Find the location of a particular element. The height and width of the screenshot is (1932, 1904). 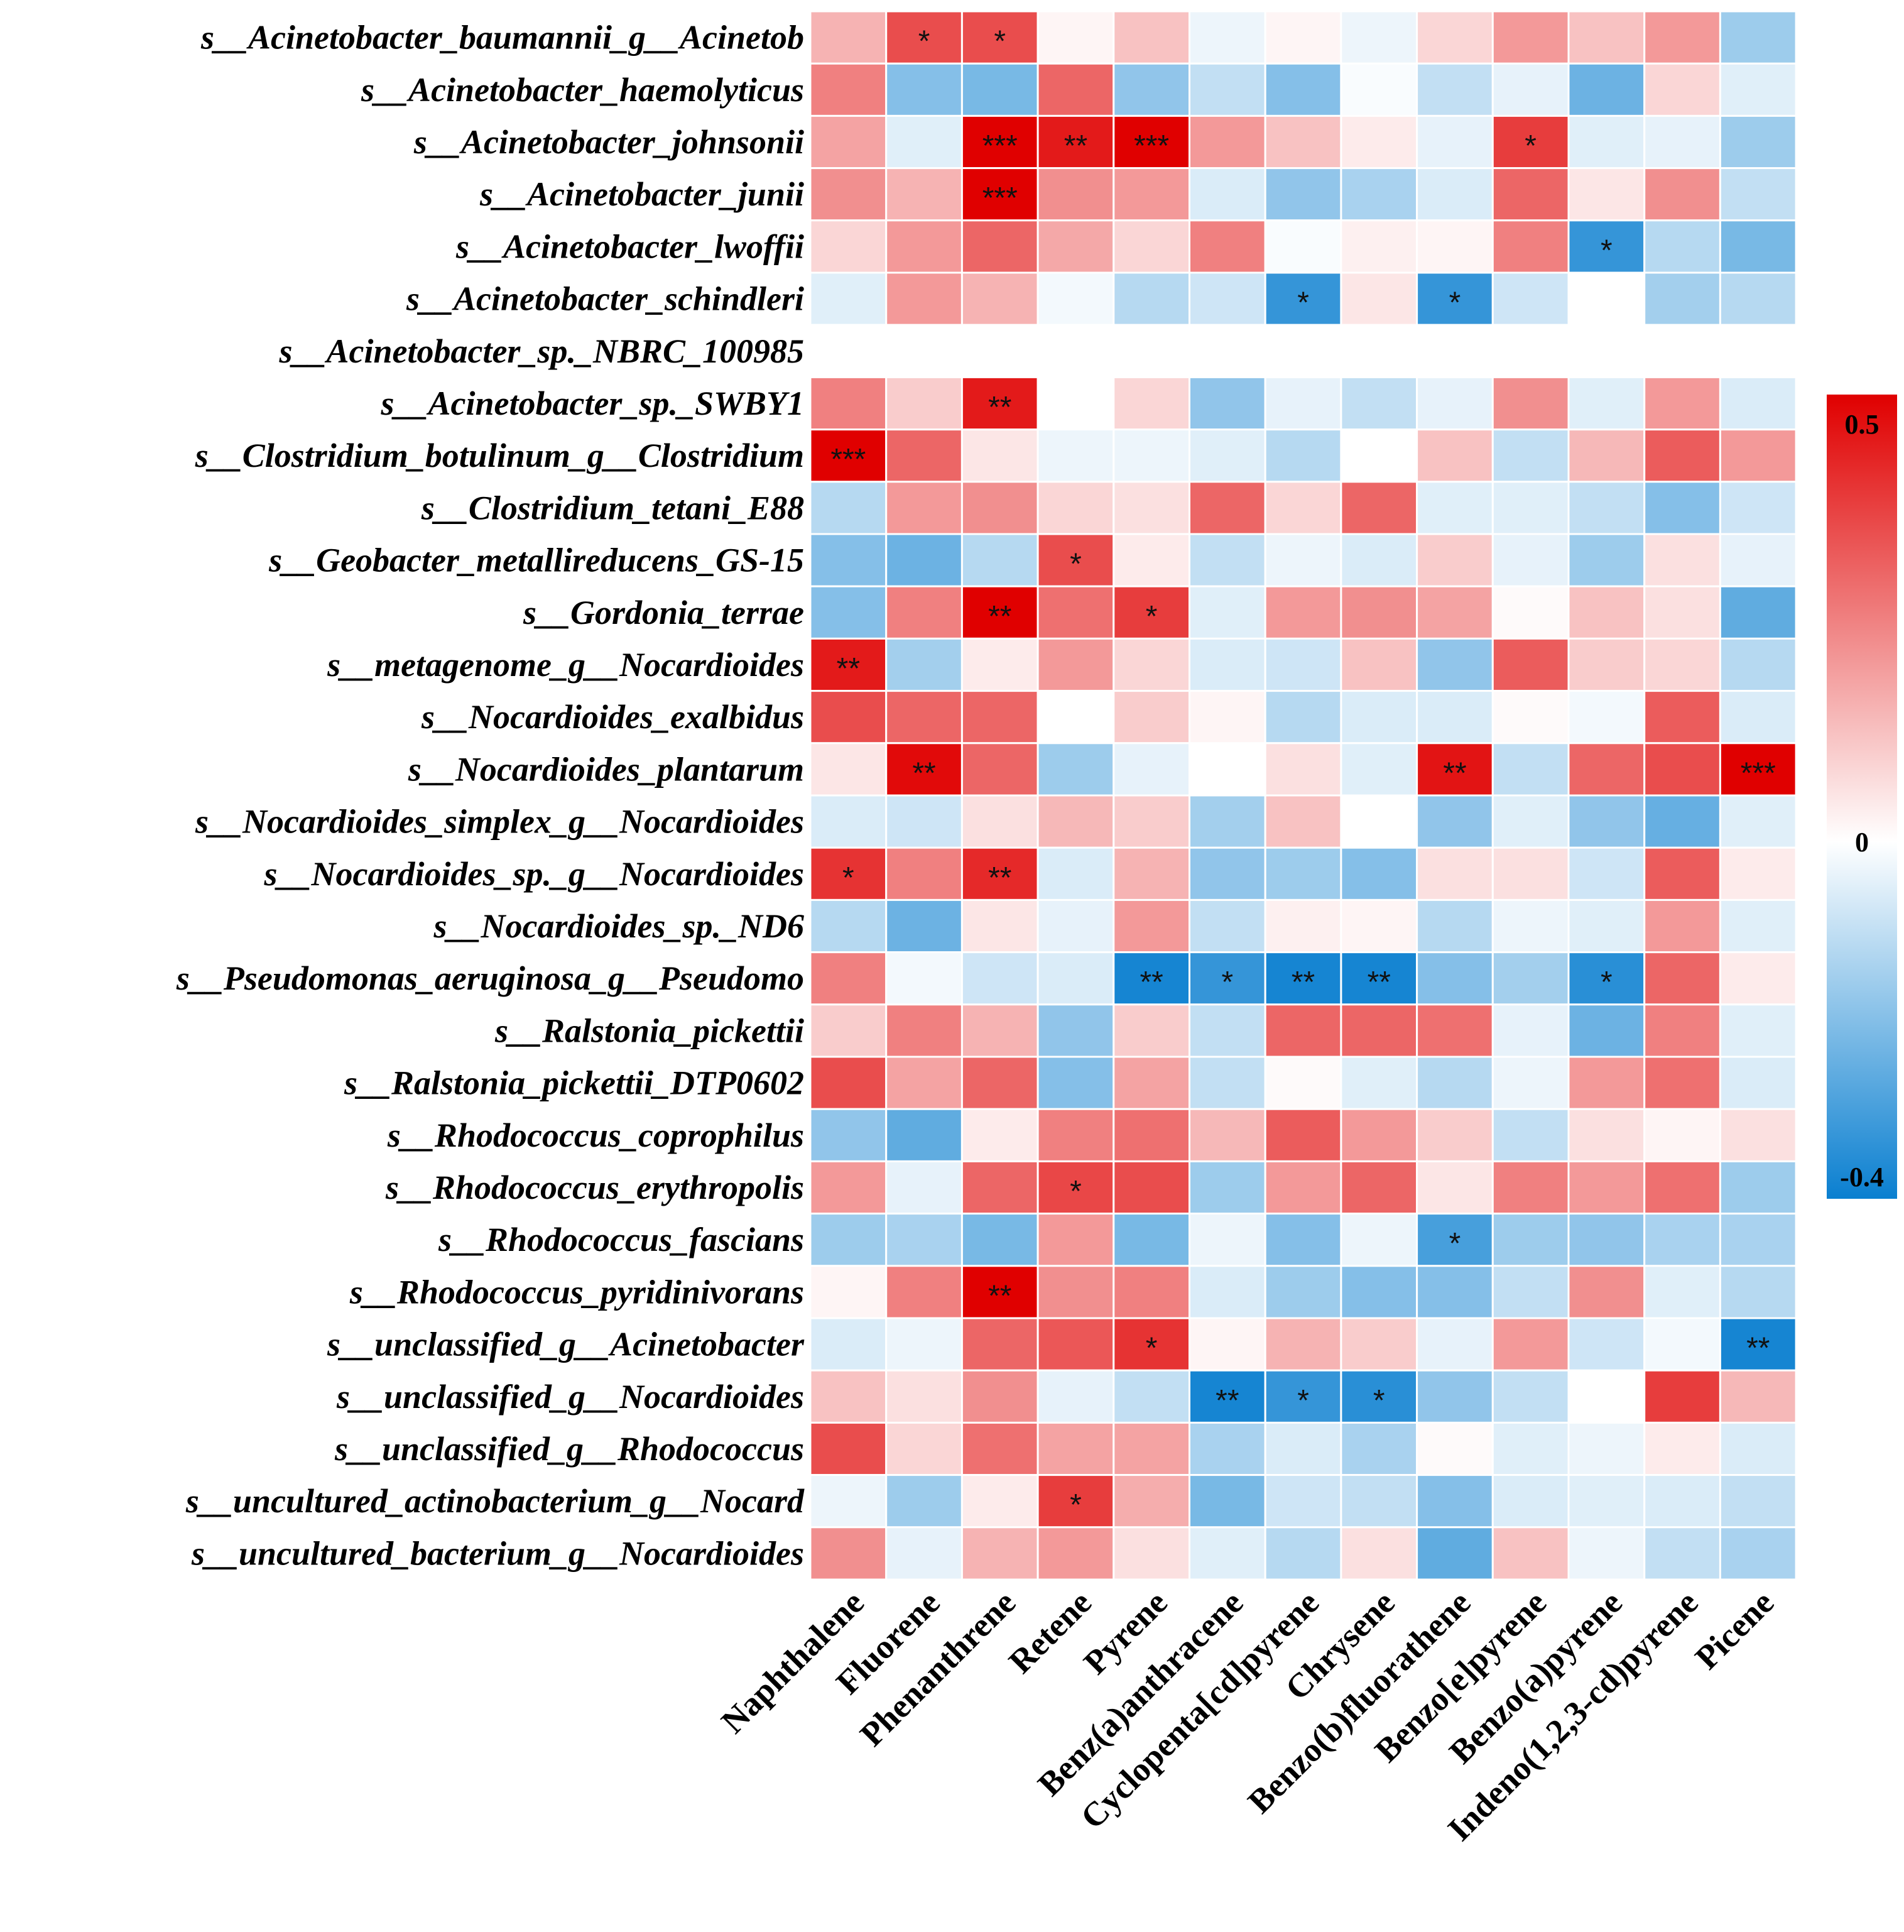

legend-min-label: -0.4 is located at coordinates (1862, 1177).